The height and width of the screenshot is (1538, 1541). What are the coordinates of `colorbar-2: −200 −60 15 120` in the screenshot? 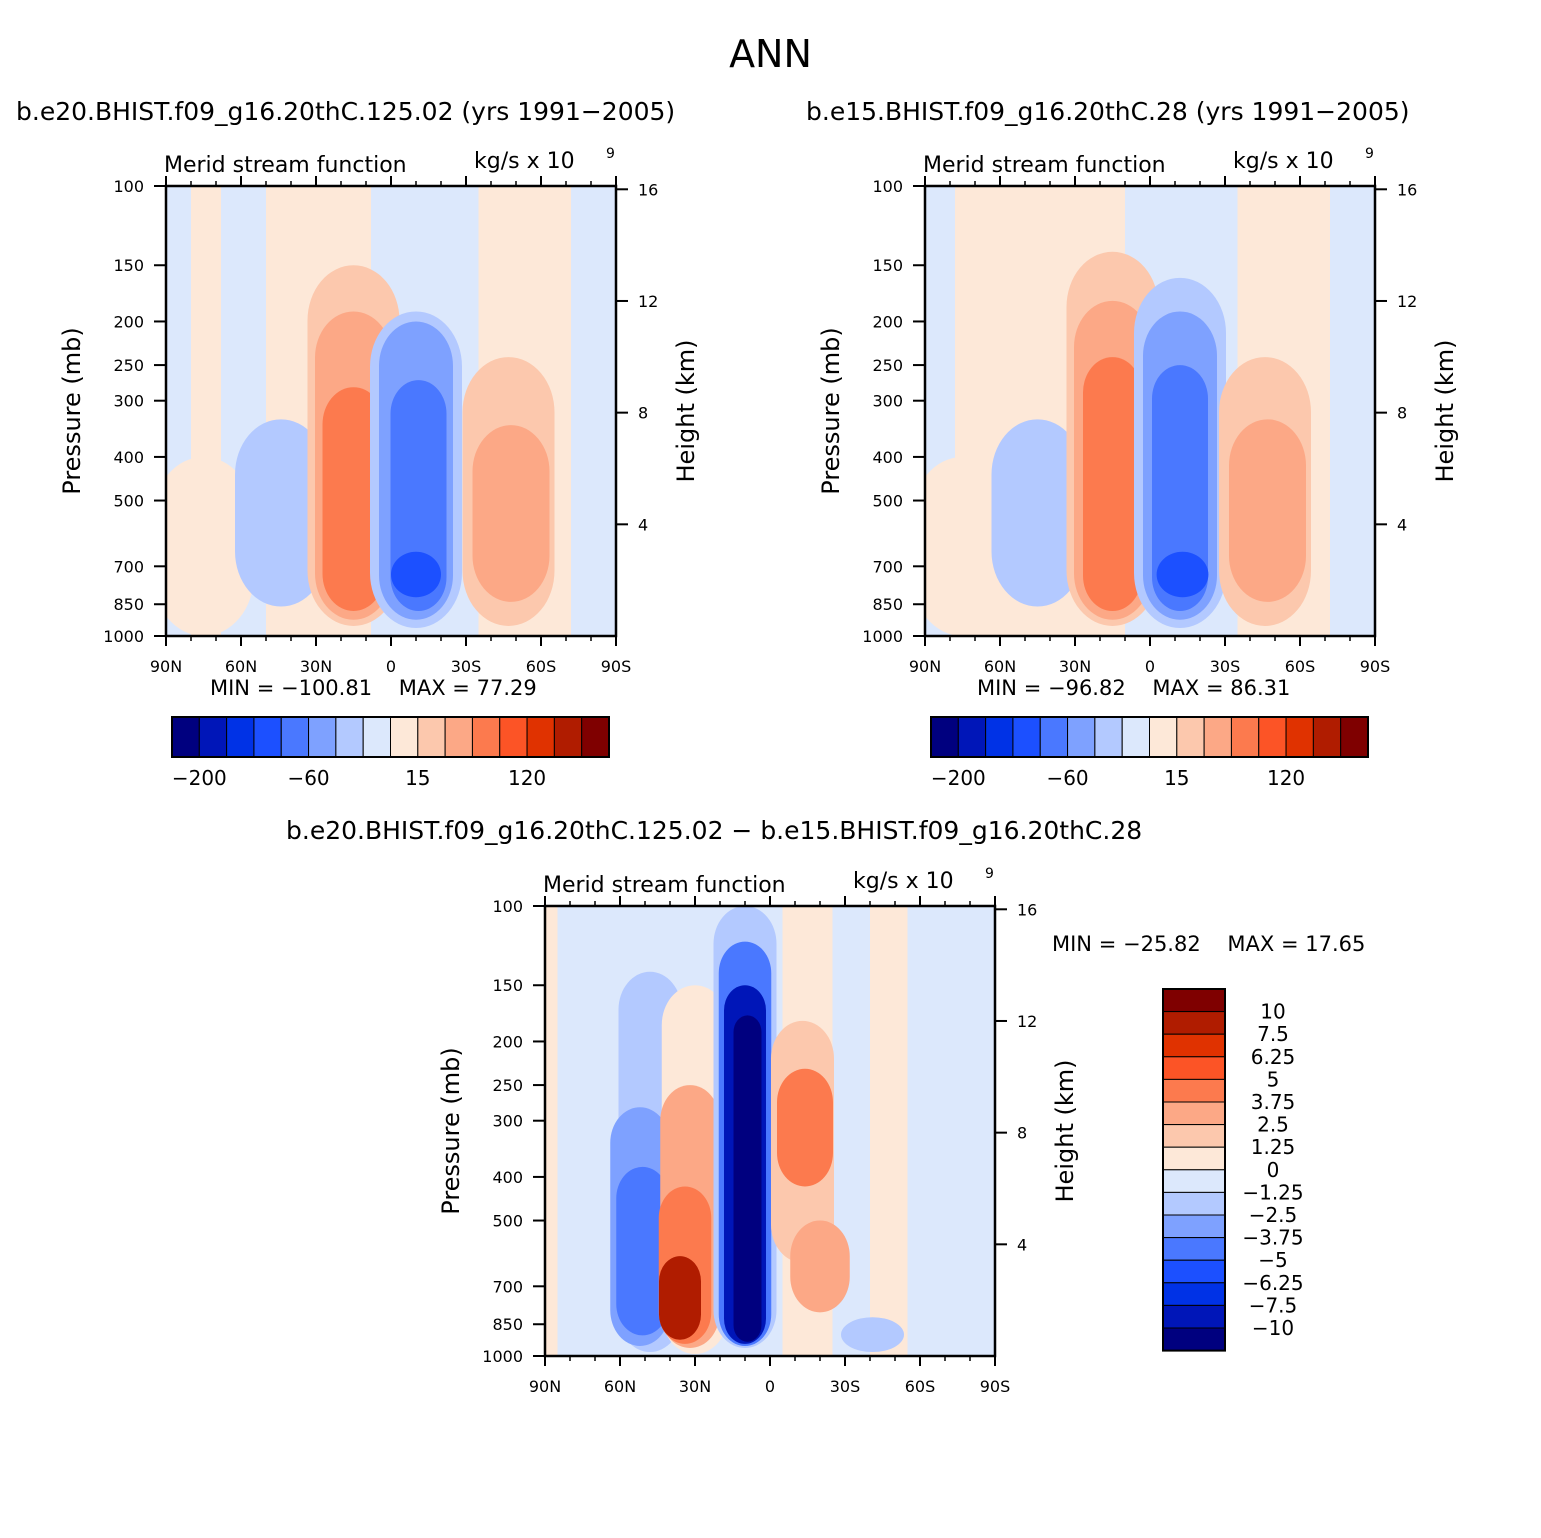 It's located at (1149, 753).